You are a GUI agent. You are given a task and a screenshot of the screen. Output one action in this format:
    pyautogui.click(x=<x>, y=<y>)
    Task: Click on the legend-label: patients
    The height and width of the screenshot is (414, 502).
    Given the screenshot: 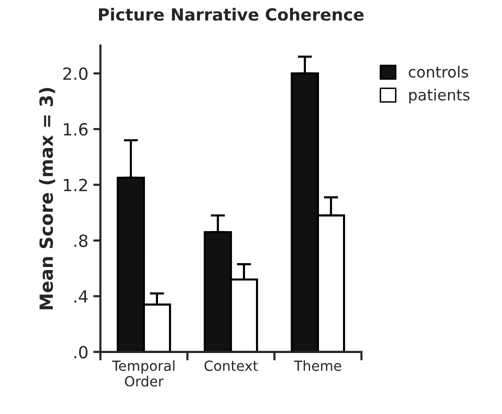 What is the action you would take?
    pyautogui.click(x=439, y=96)
    